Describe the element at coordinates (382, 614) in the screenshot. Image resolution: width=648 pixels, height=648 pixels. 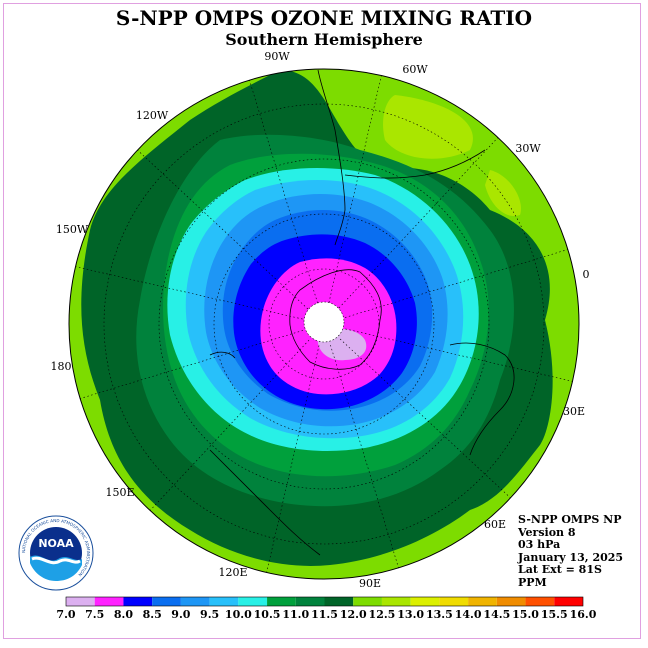
I see `colorbar-tick-label: 12.5` at that location.